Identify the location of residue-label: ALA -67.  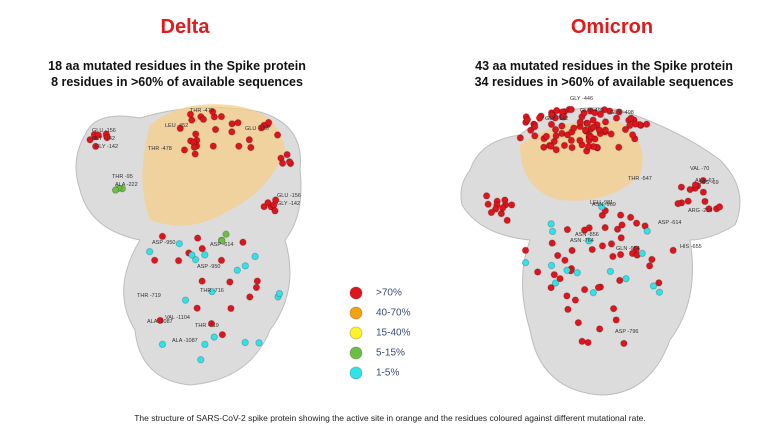
(705, 181).